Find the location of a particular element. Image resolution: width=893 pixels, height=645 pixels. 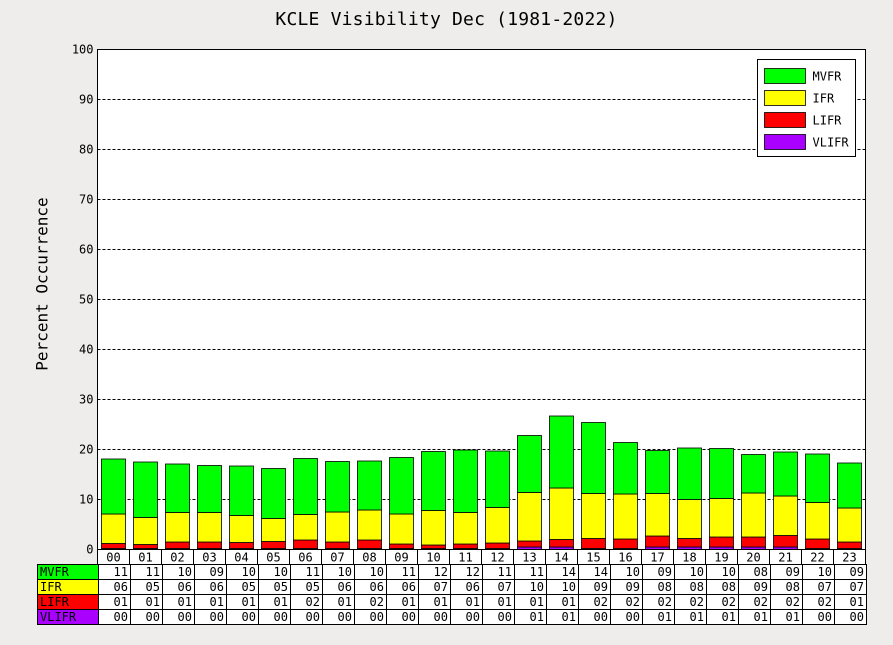

legend-swatch-ifr is located at coordinates (785, 98).